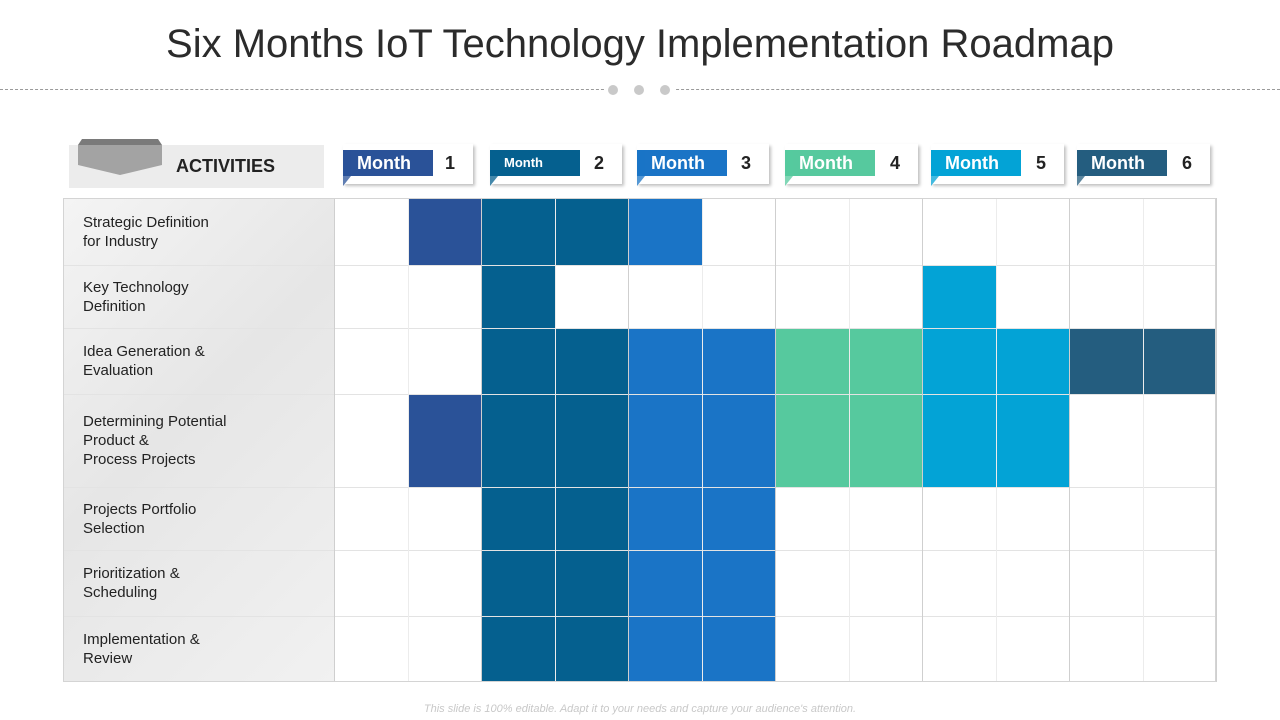  Describe the element at coordinates (131, 583) in the screenshot. I see `activity-label: Prioritization & Scheduling` at that location.